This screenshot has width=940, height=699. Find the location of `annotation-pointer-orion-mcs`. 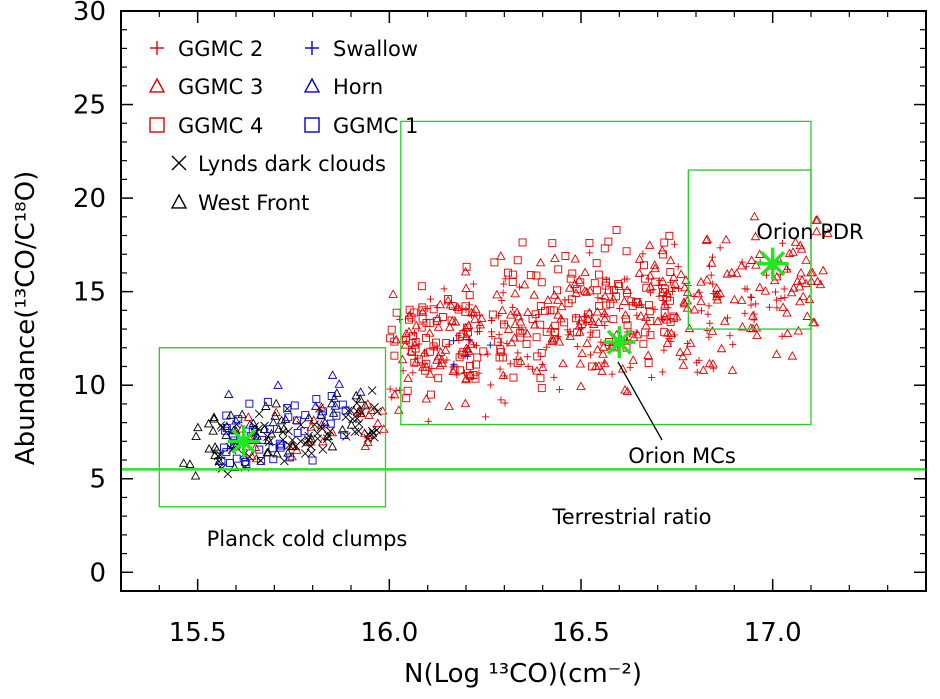

annotation-pointer-orion-mcs is located at coordinates (640, 401).